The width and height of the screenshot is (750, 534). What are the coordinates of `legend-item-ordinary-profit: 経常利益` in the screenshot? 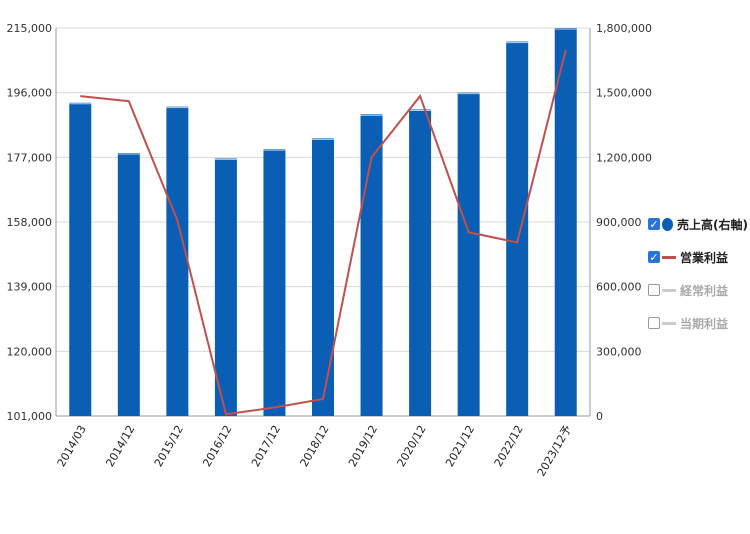 It's located at (698, 290).